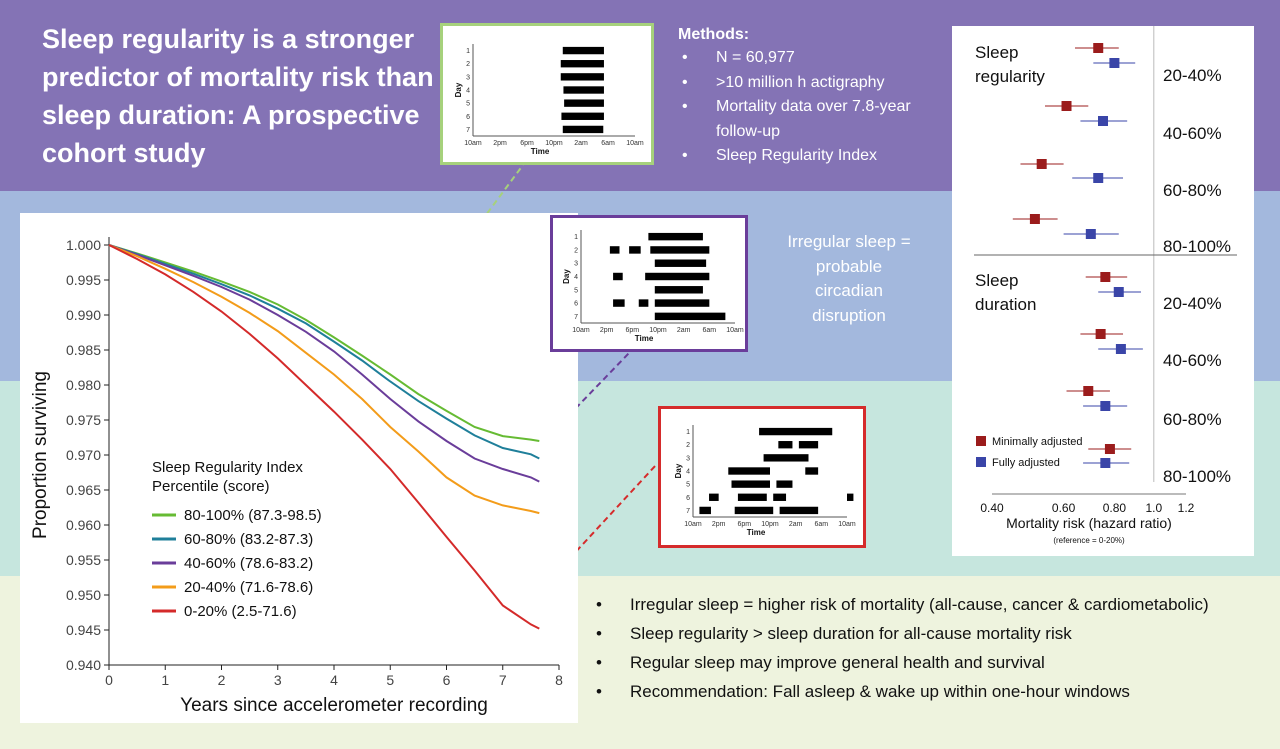 The width and height of the screenshot is (1280, 749). What do you see at coordinates (40, 455) in the screenshot?
I see `y-axis-title: Proportion surviving` at bounding box center [40, 455].